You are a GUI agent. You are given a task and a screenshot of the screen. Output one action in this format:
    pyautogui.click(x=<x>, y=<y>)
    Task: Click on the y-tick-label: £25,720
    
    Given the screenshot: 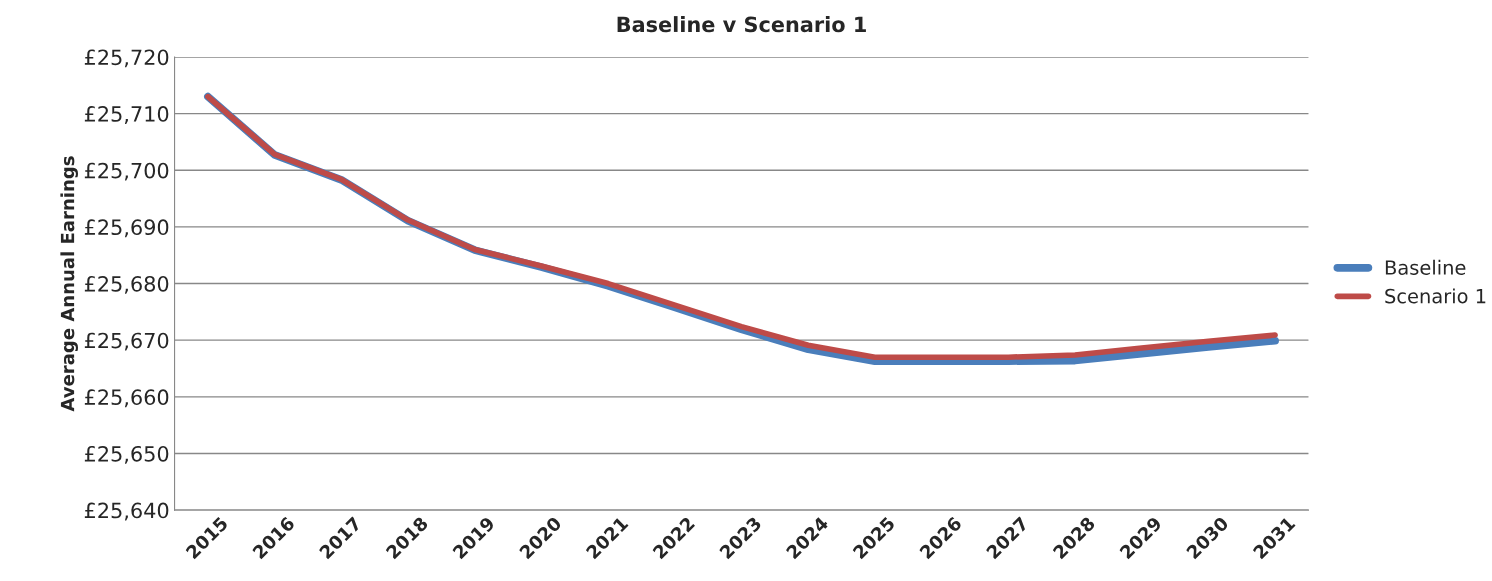 What is the action you would take?
    pyautogui.click(x=126, y=58)
    